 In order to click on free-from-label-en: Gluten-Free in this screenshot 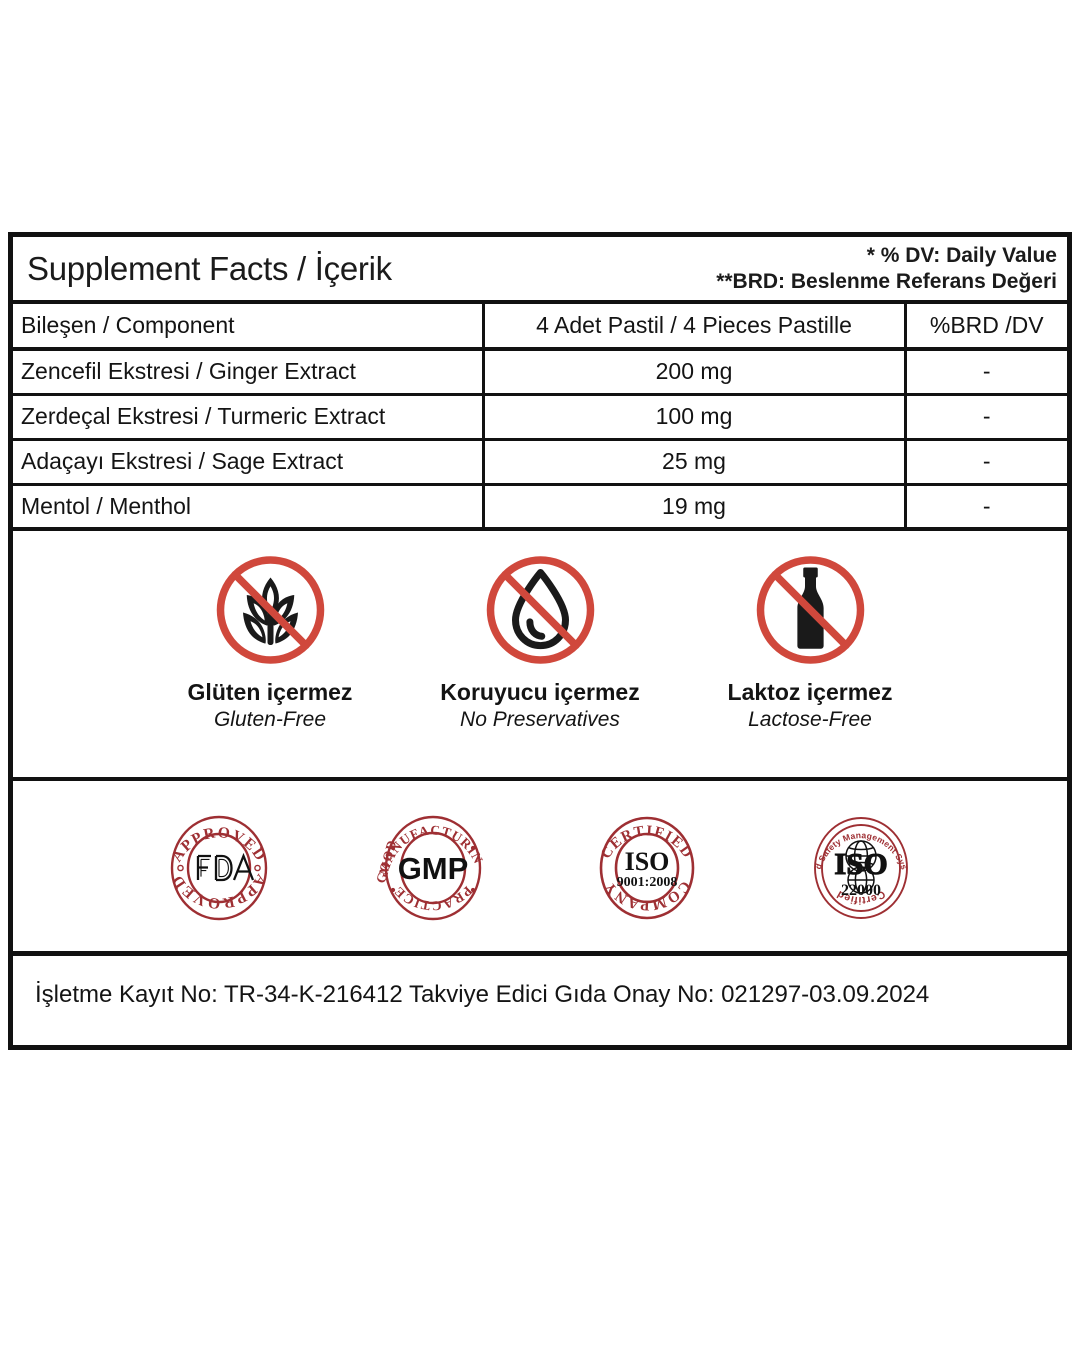, I will do `click(270, 719)`.